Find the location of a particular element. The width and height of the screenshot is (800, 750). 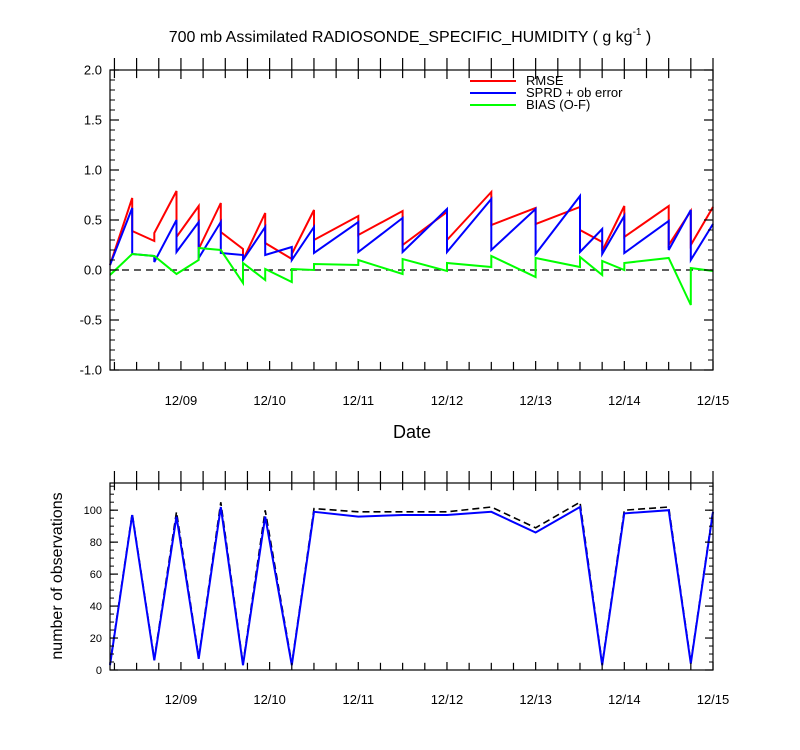

legend-label: BIAS (O-F) is located at coordinates (558, 104).